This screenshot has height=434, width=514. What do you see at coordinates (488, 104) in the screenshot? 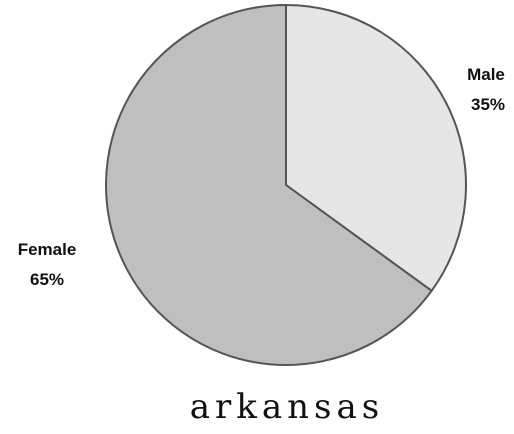
I see `slice-label-male-value: 35%` at bounding box center [488, 104].